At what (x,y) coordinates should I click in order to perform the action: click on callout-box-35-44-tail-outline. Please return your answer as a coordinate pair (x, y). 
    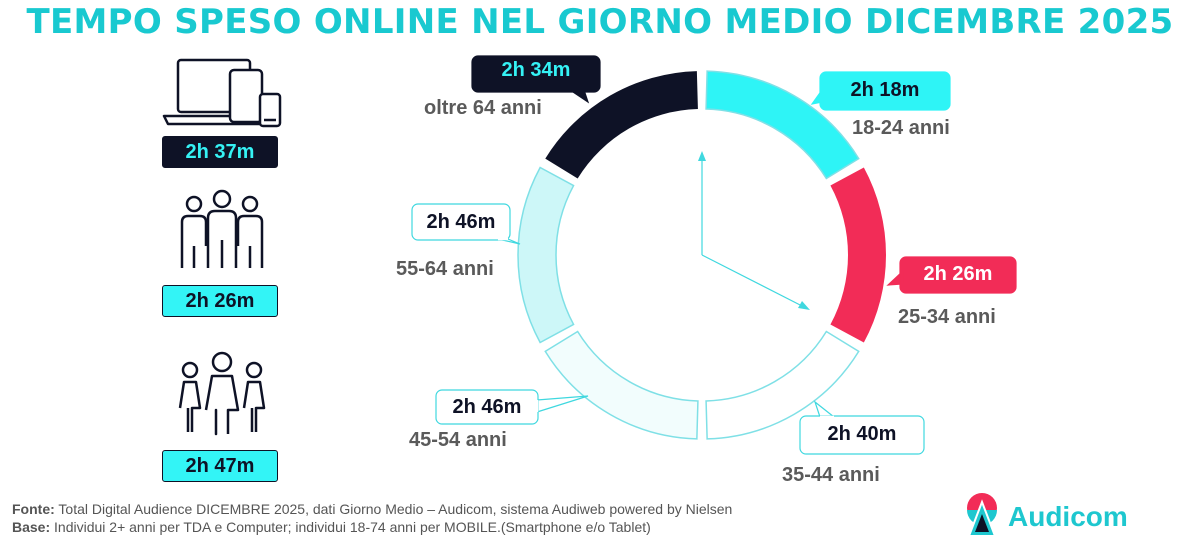
    Looking at the image, I should click on (824, 409).